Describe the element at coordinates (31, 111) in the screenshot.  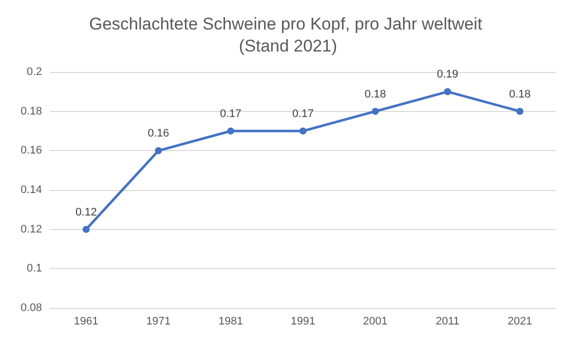
I see `y-tick-label: 0.18` at that location.